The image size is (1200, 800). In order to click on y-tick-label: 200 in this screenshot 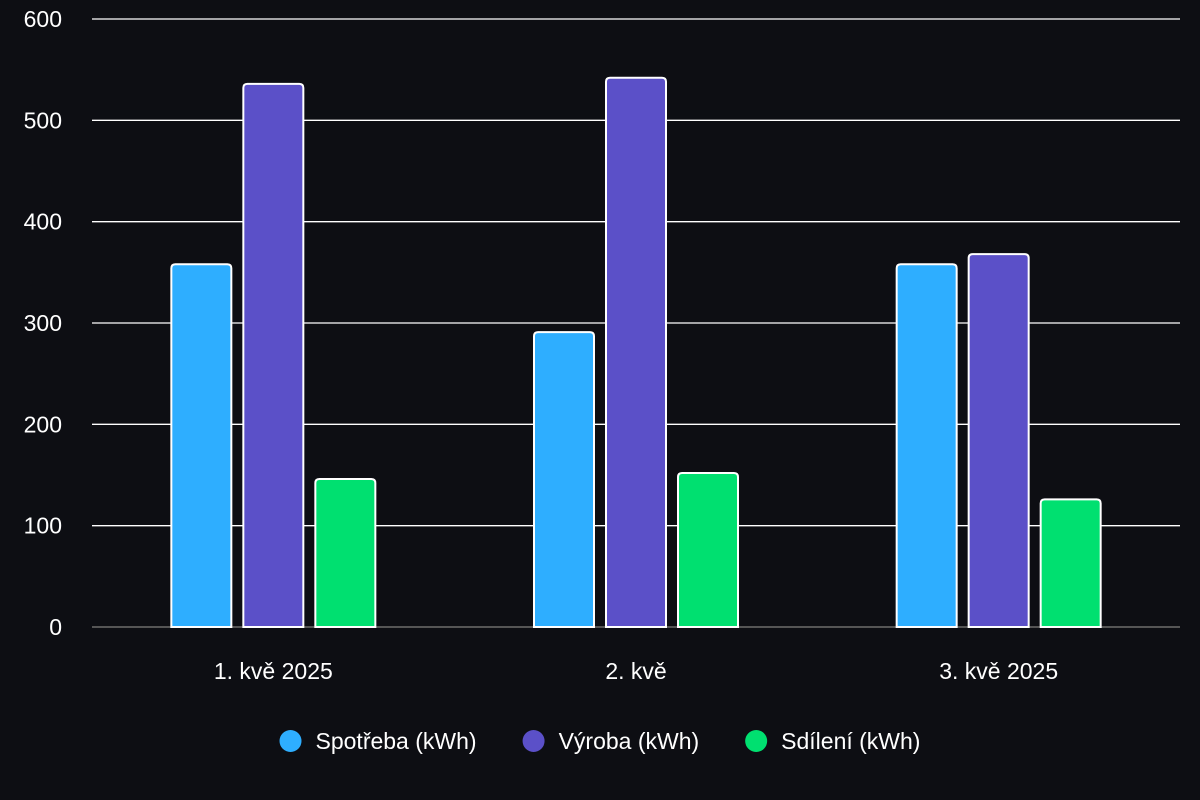, I will do `click(43, 424)`.